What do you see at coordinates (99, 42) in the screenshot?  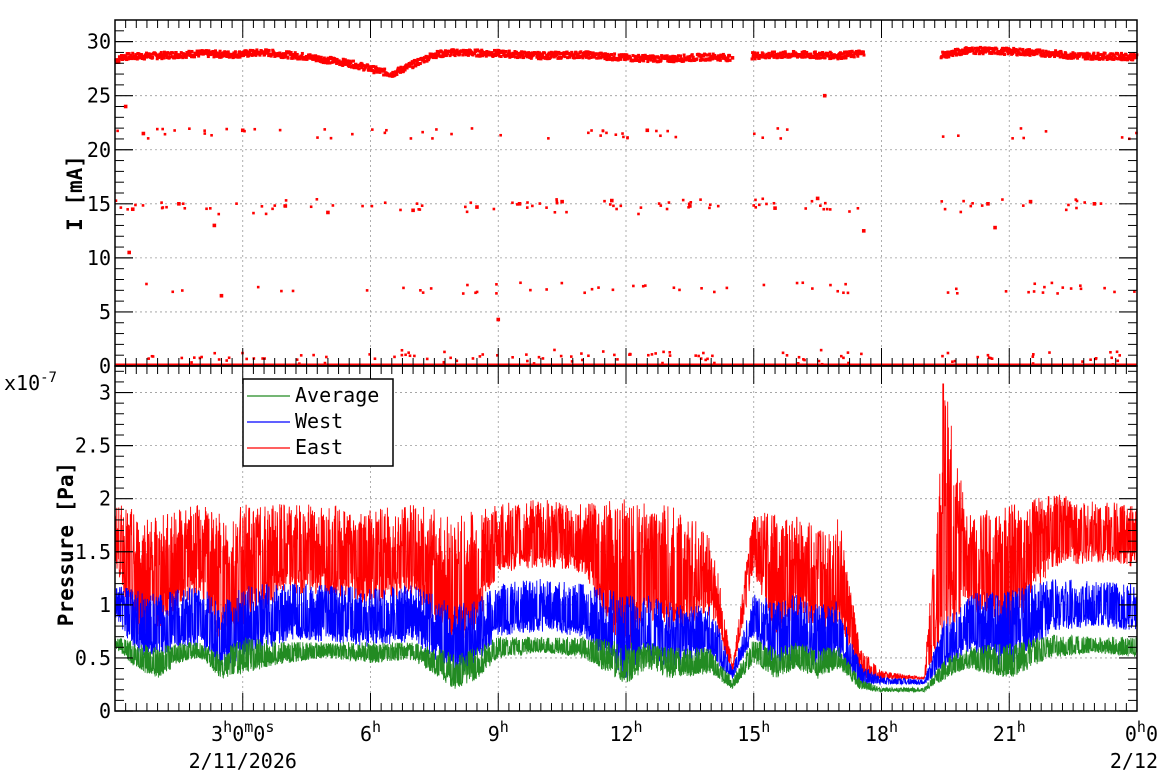 I see `current-y-tick-label: 30` at bounding box center [99, 42].